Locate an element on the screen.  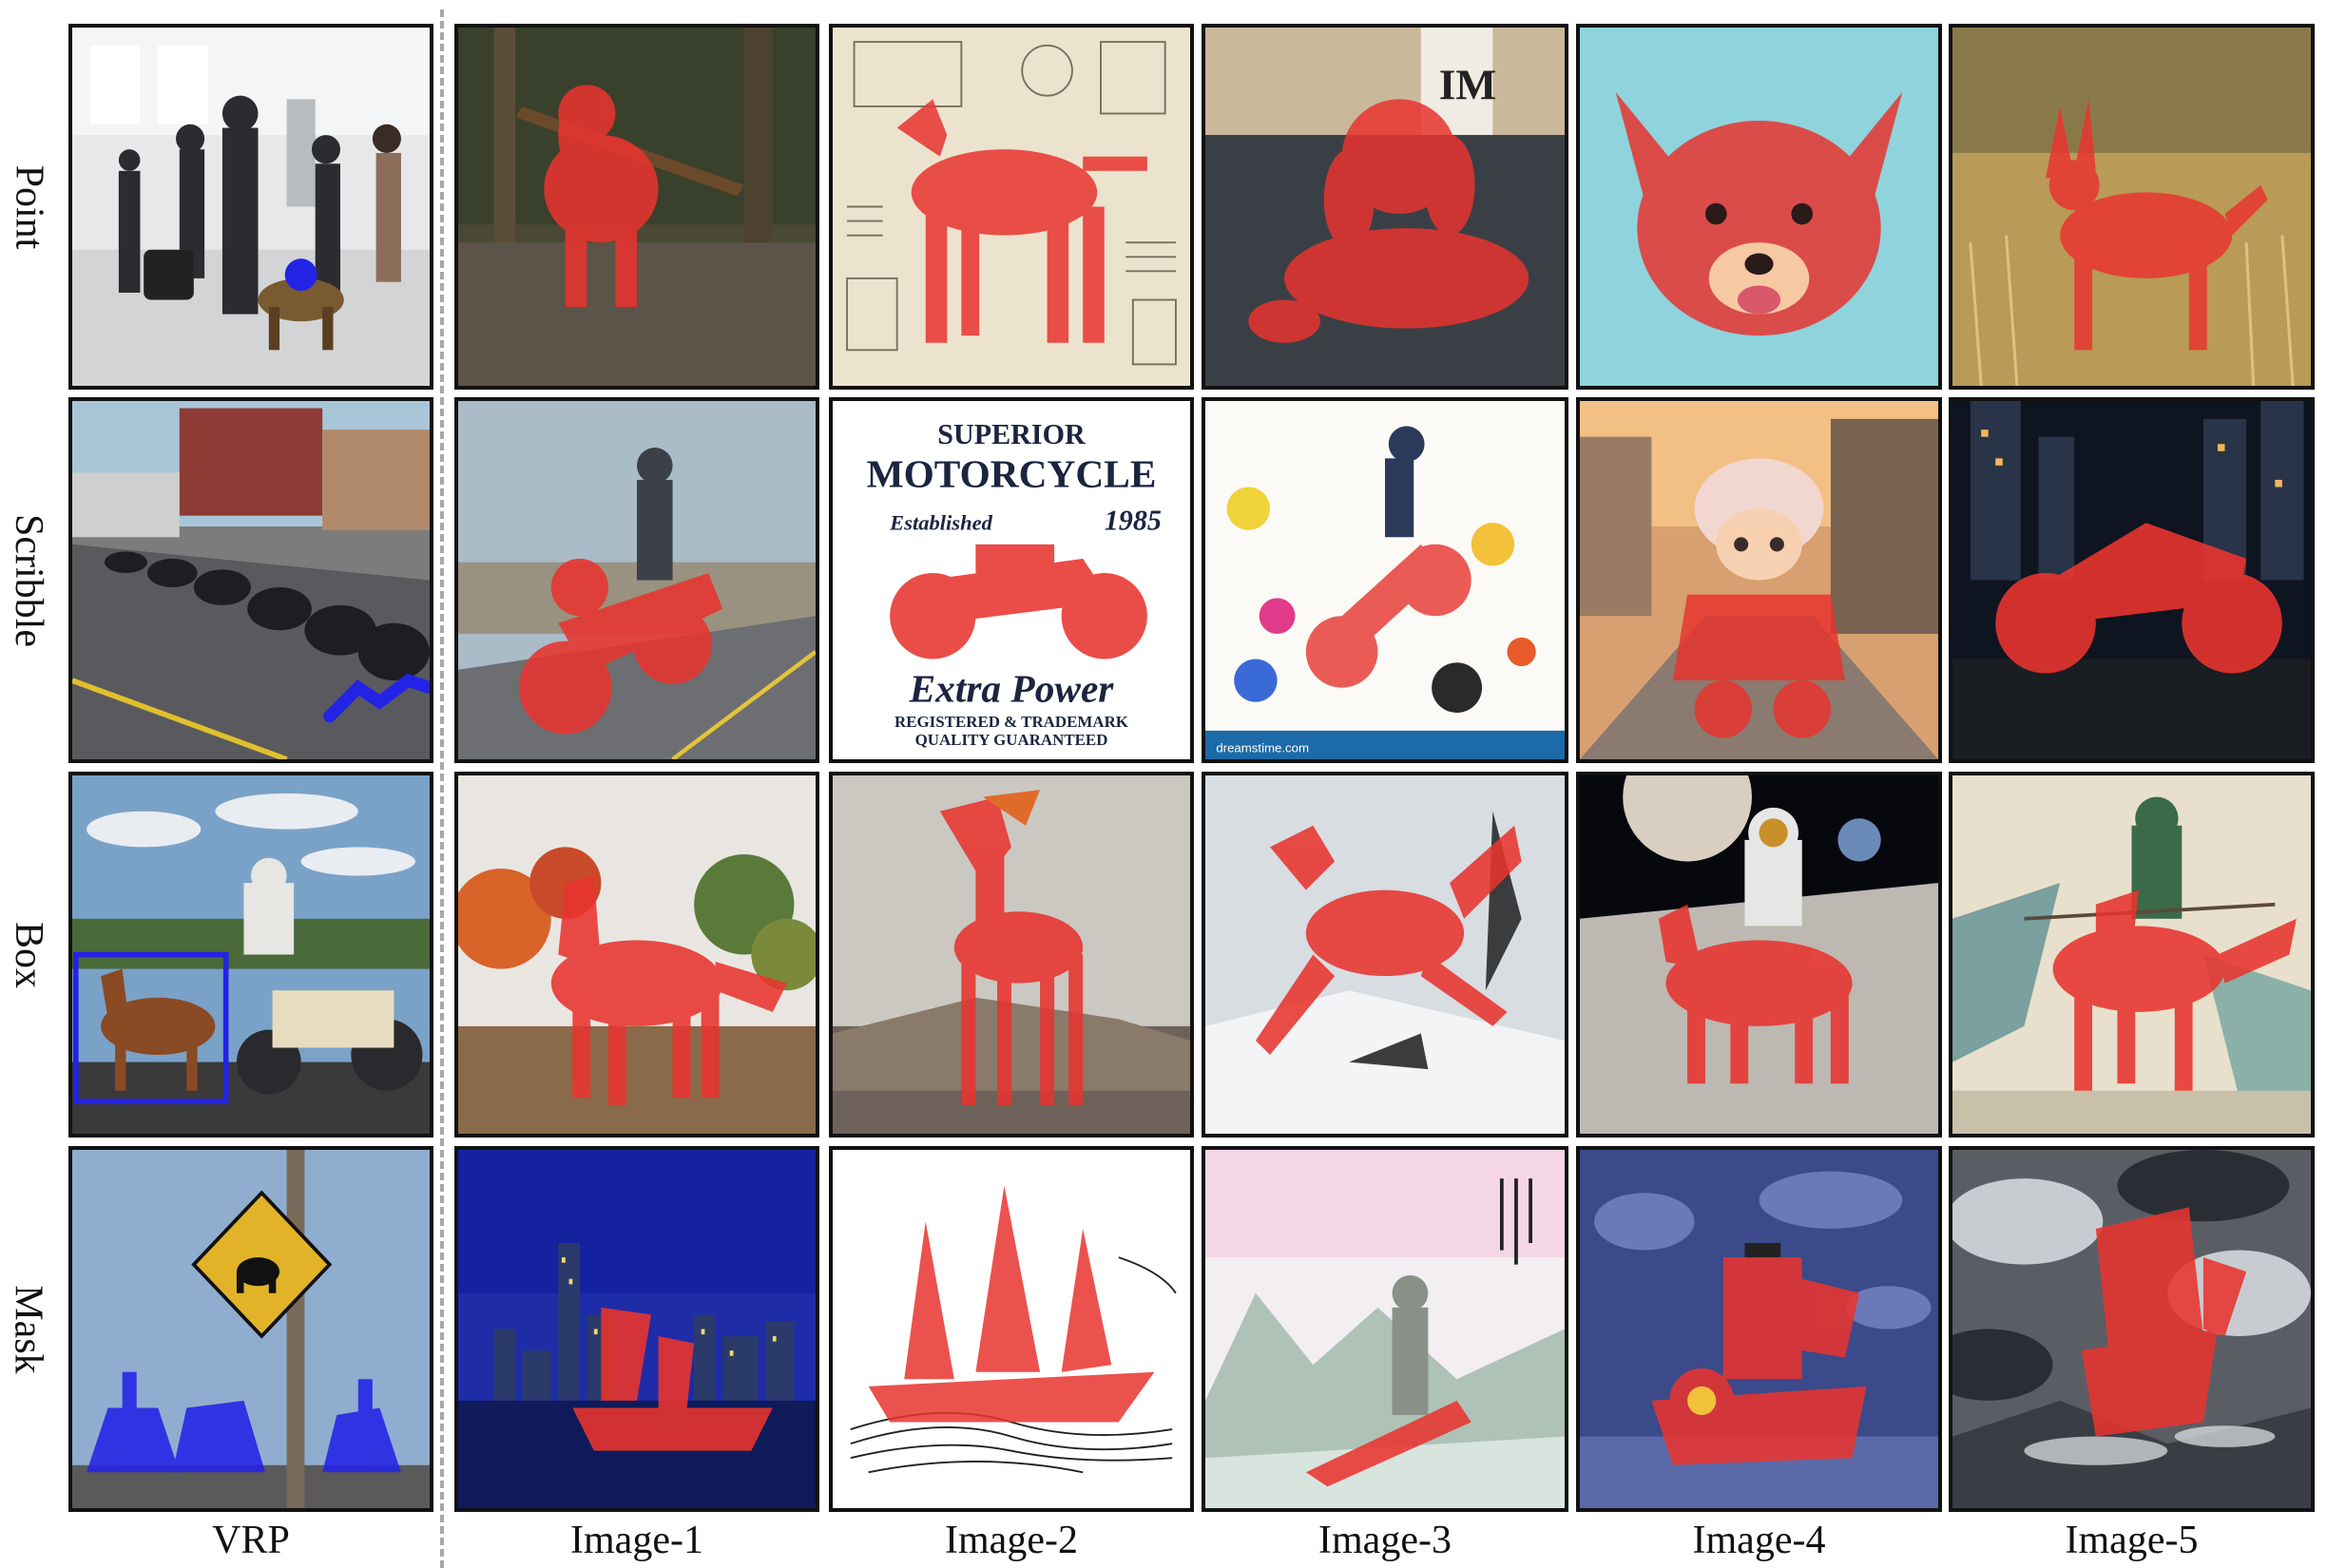
tile-box-vrp is located at coordinates (250, 955).